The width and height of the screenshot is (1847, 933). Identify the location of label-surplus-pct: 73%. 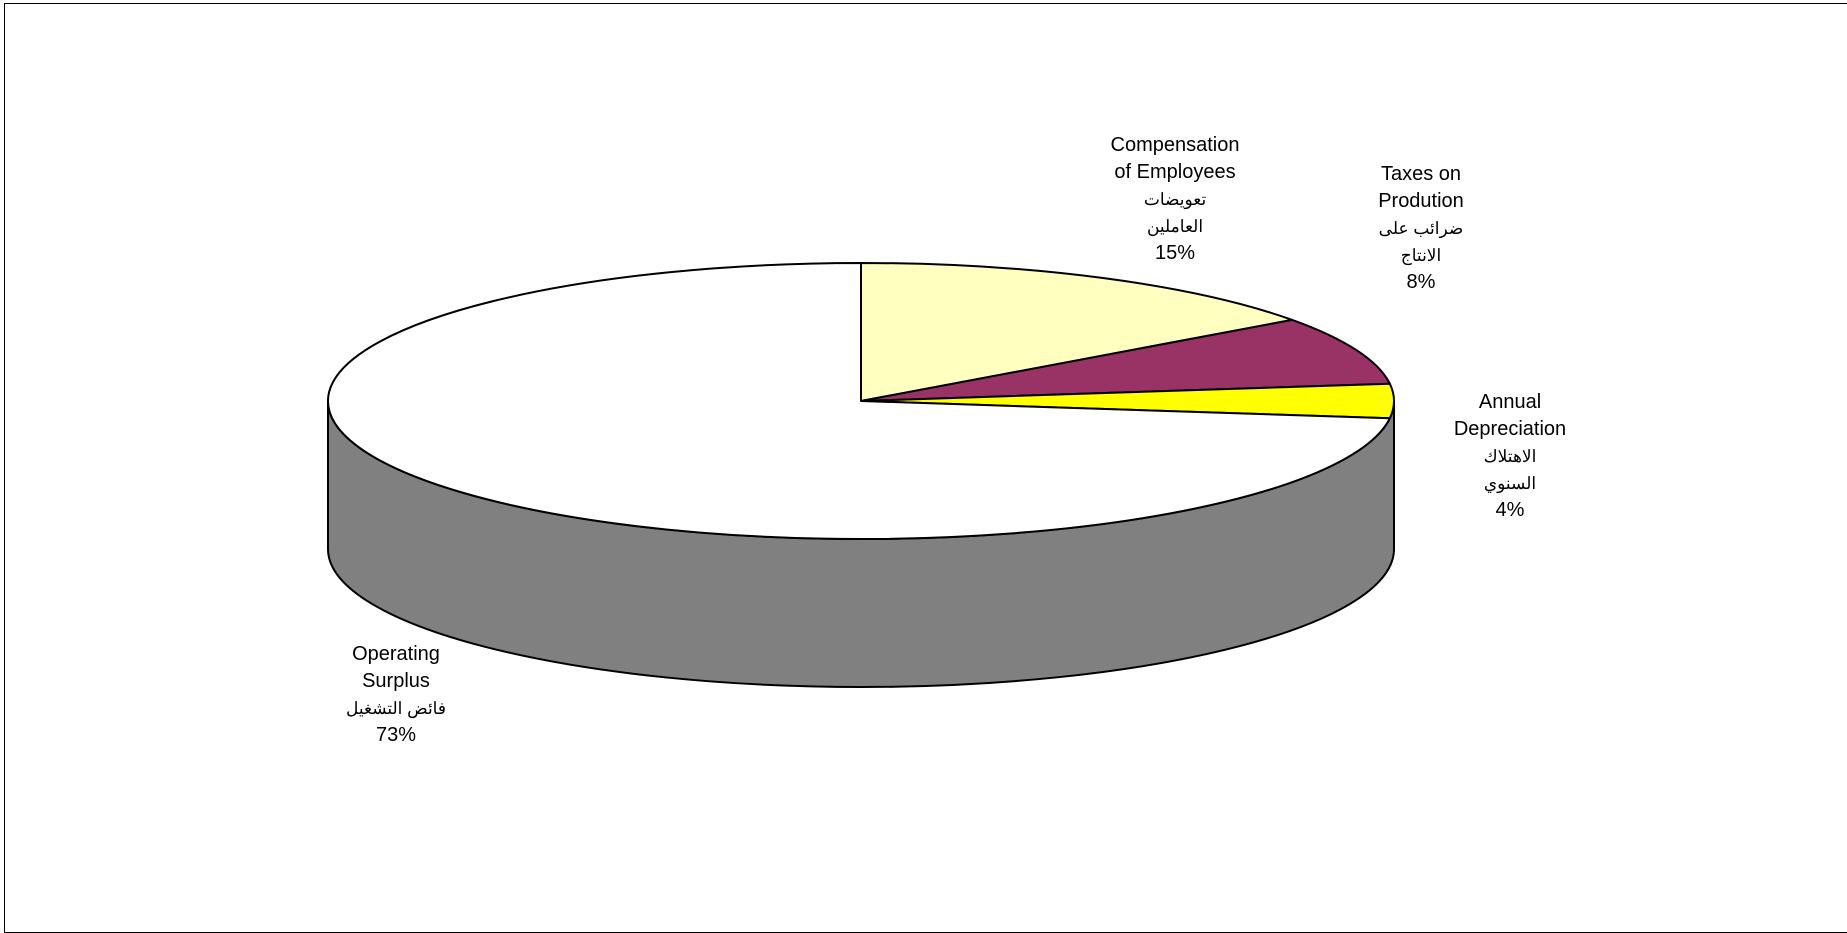
(396, 735).